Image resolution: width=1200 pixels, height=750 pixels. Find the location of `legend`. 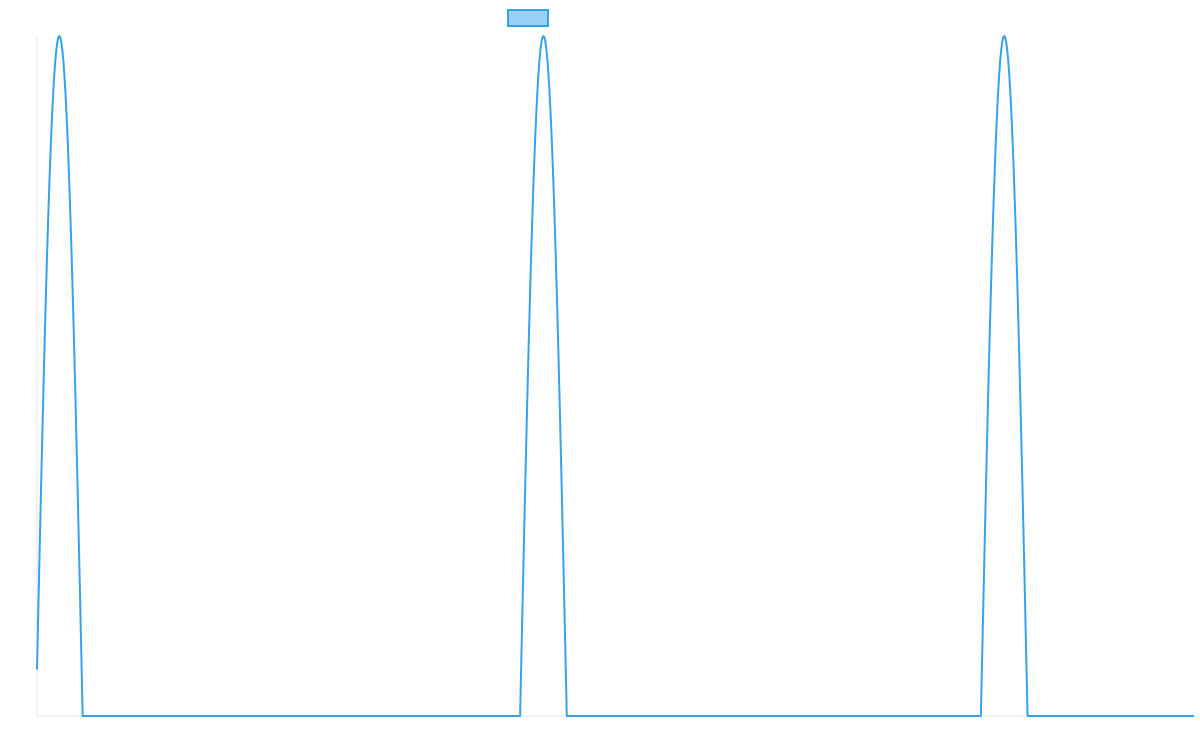

legend is located at coordinates (528, 18).